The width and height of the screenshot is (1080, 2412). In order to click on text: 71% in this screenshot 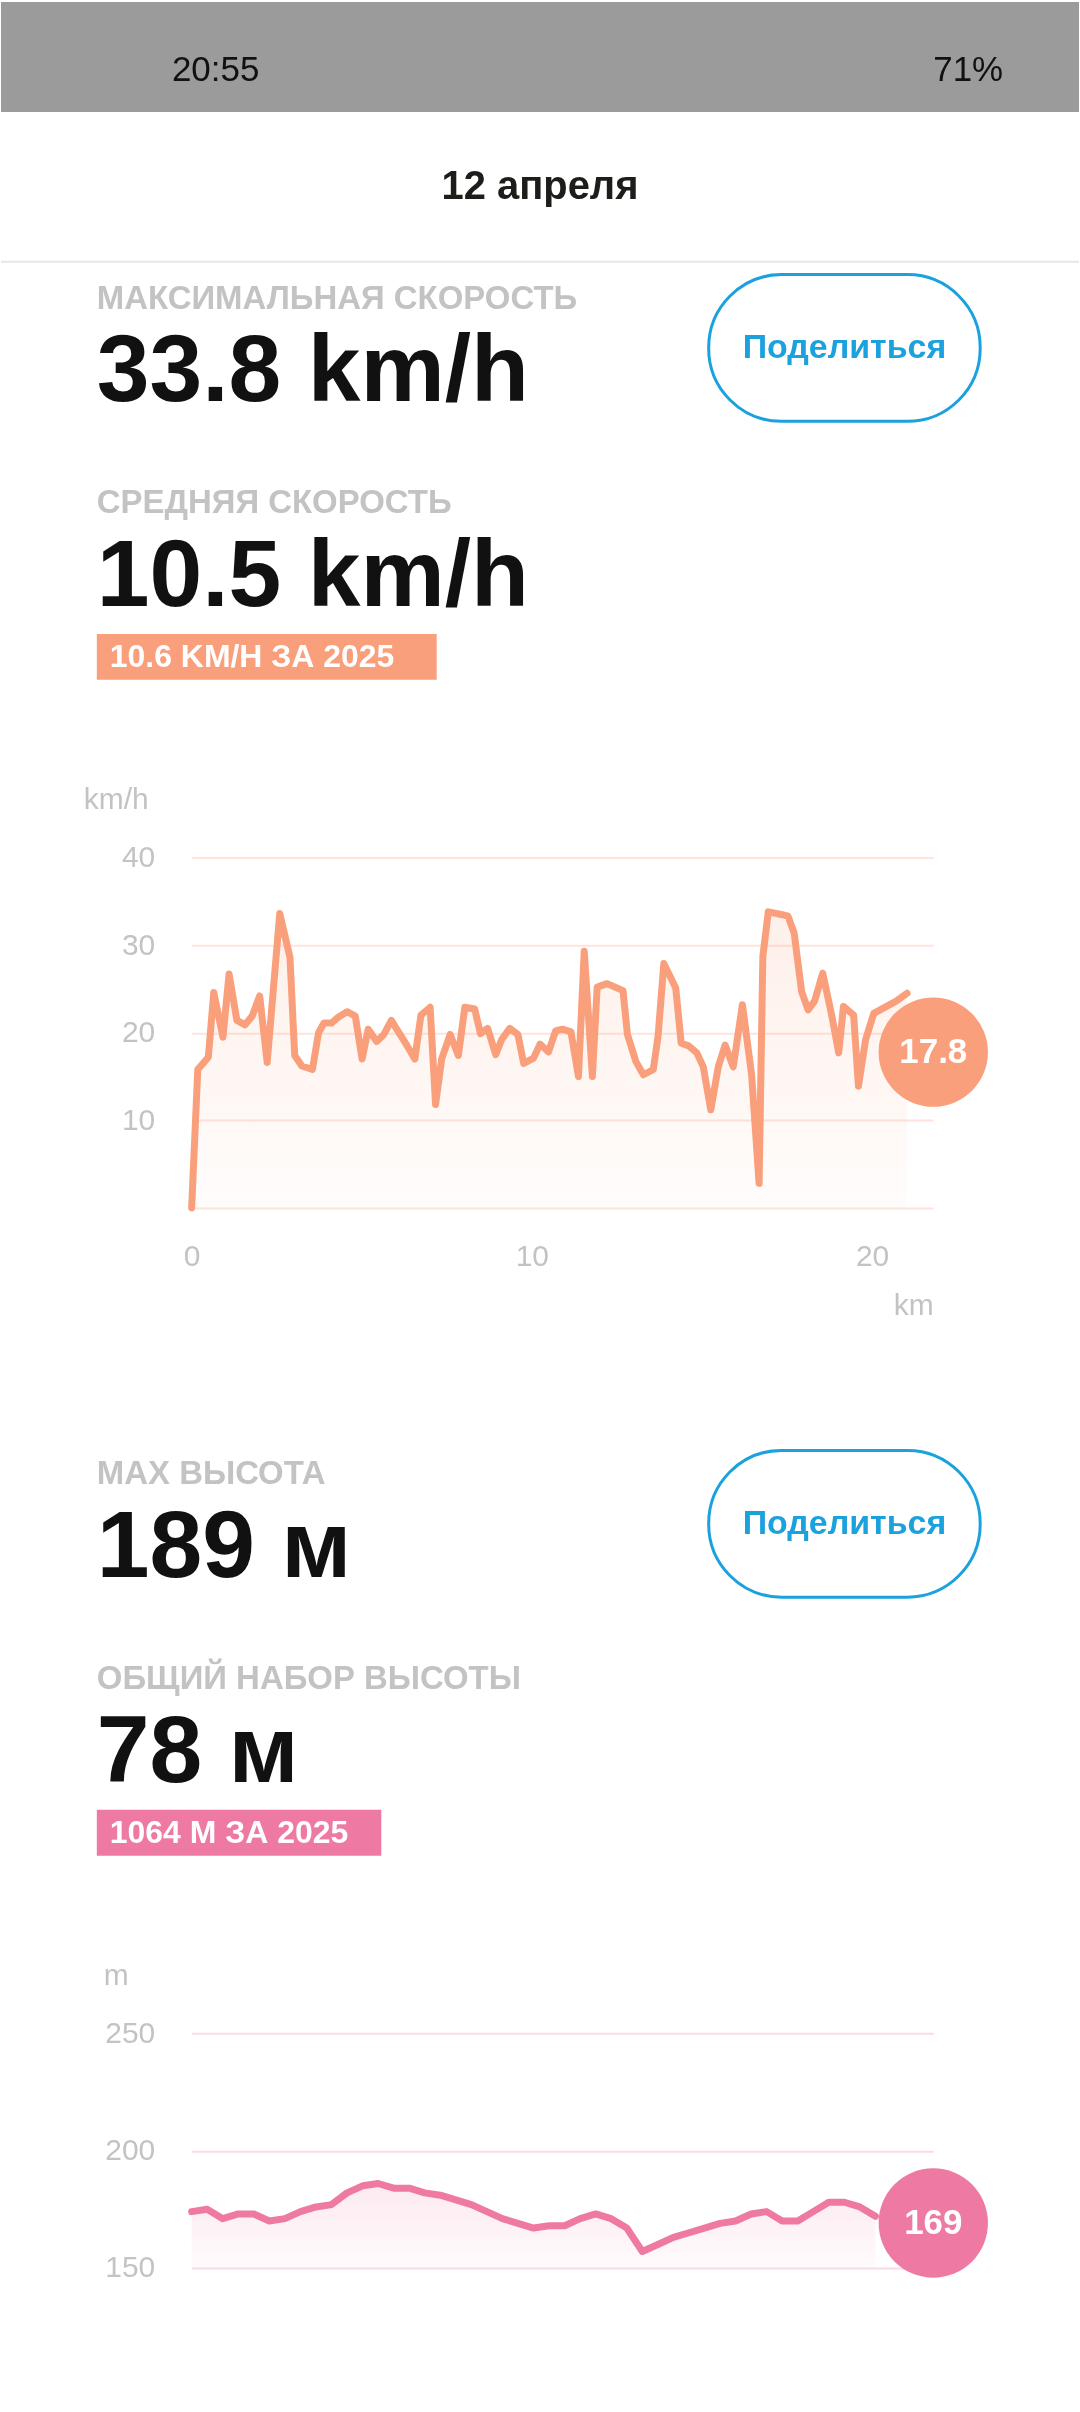, I will do `click(968, 68)`.